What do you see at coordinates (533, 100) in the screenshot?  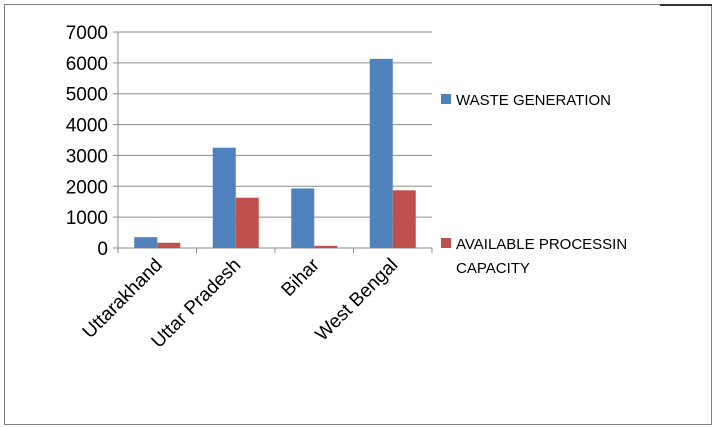 I see `legend-label-waste-generation: WASTE GENERATION` at bounding box center [533, 100].